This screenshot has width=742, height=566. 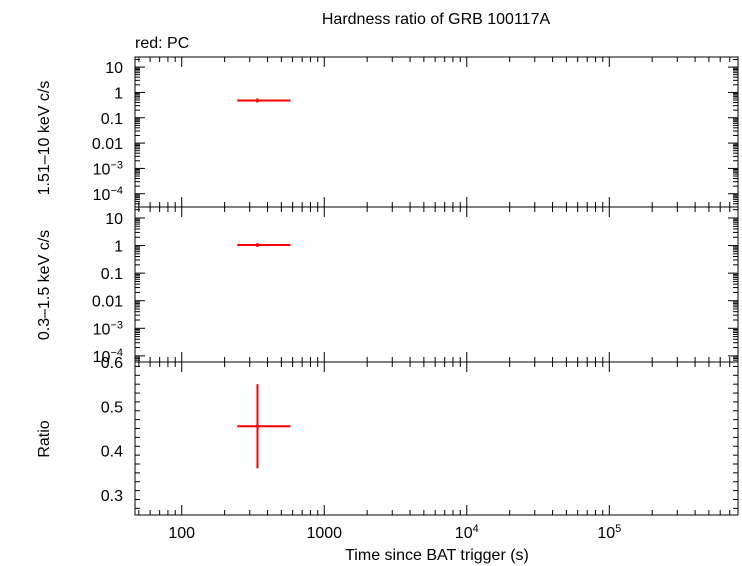 I want to click on chart-title: Hardness ratio of GRB 100117A, so click(x=436, y=19).